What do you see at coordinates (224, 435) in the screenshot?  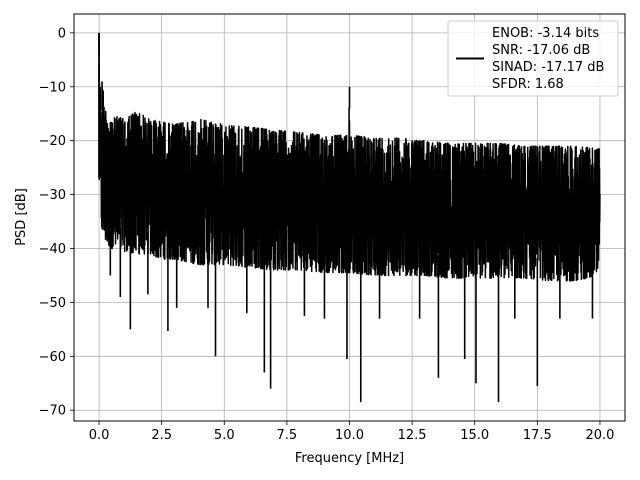 I see `x-tick-label: 5.0` at bounding box center [224, 435].